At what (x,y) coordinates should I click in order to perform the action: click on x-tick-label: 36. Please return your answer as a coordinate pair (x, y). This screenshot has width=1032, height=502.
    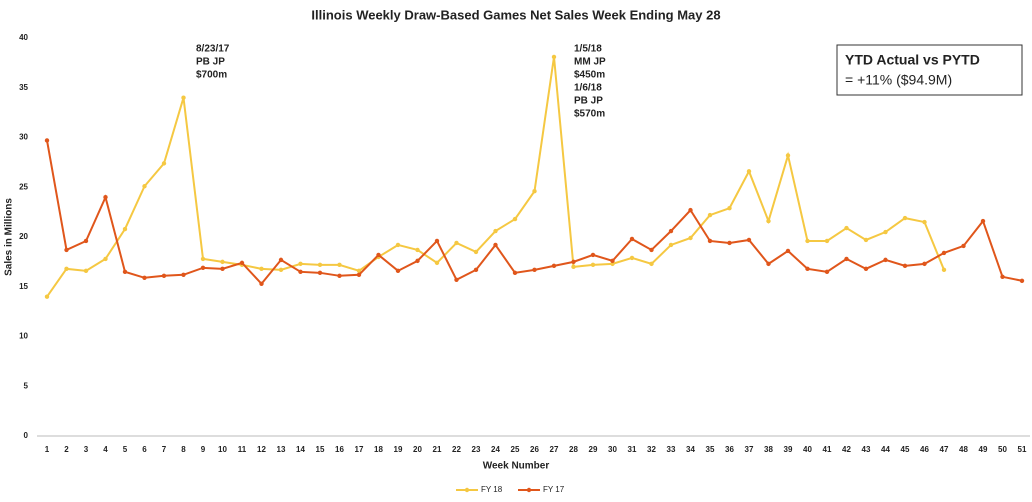
    Looking at the image, I should click on (729, 449).